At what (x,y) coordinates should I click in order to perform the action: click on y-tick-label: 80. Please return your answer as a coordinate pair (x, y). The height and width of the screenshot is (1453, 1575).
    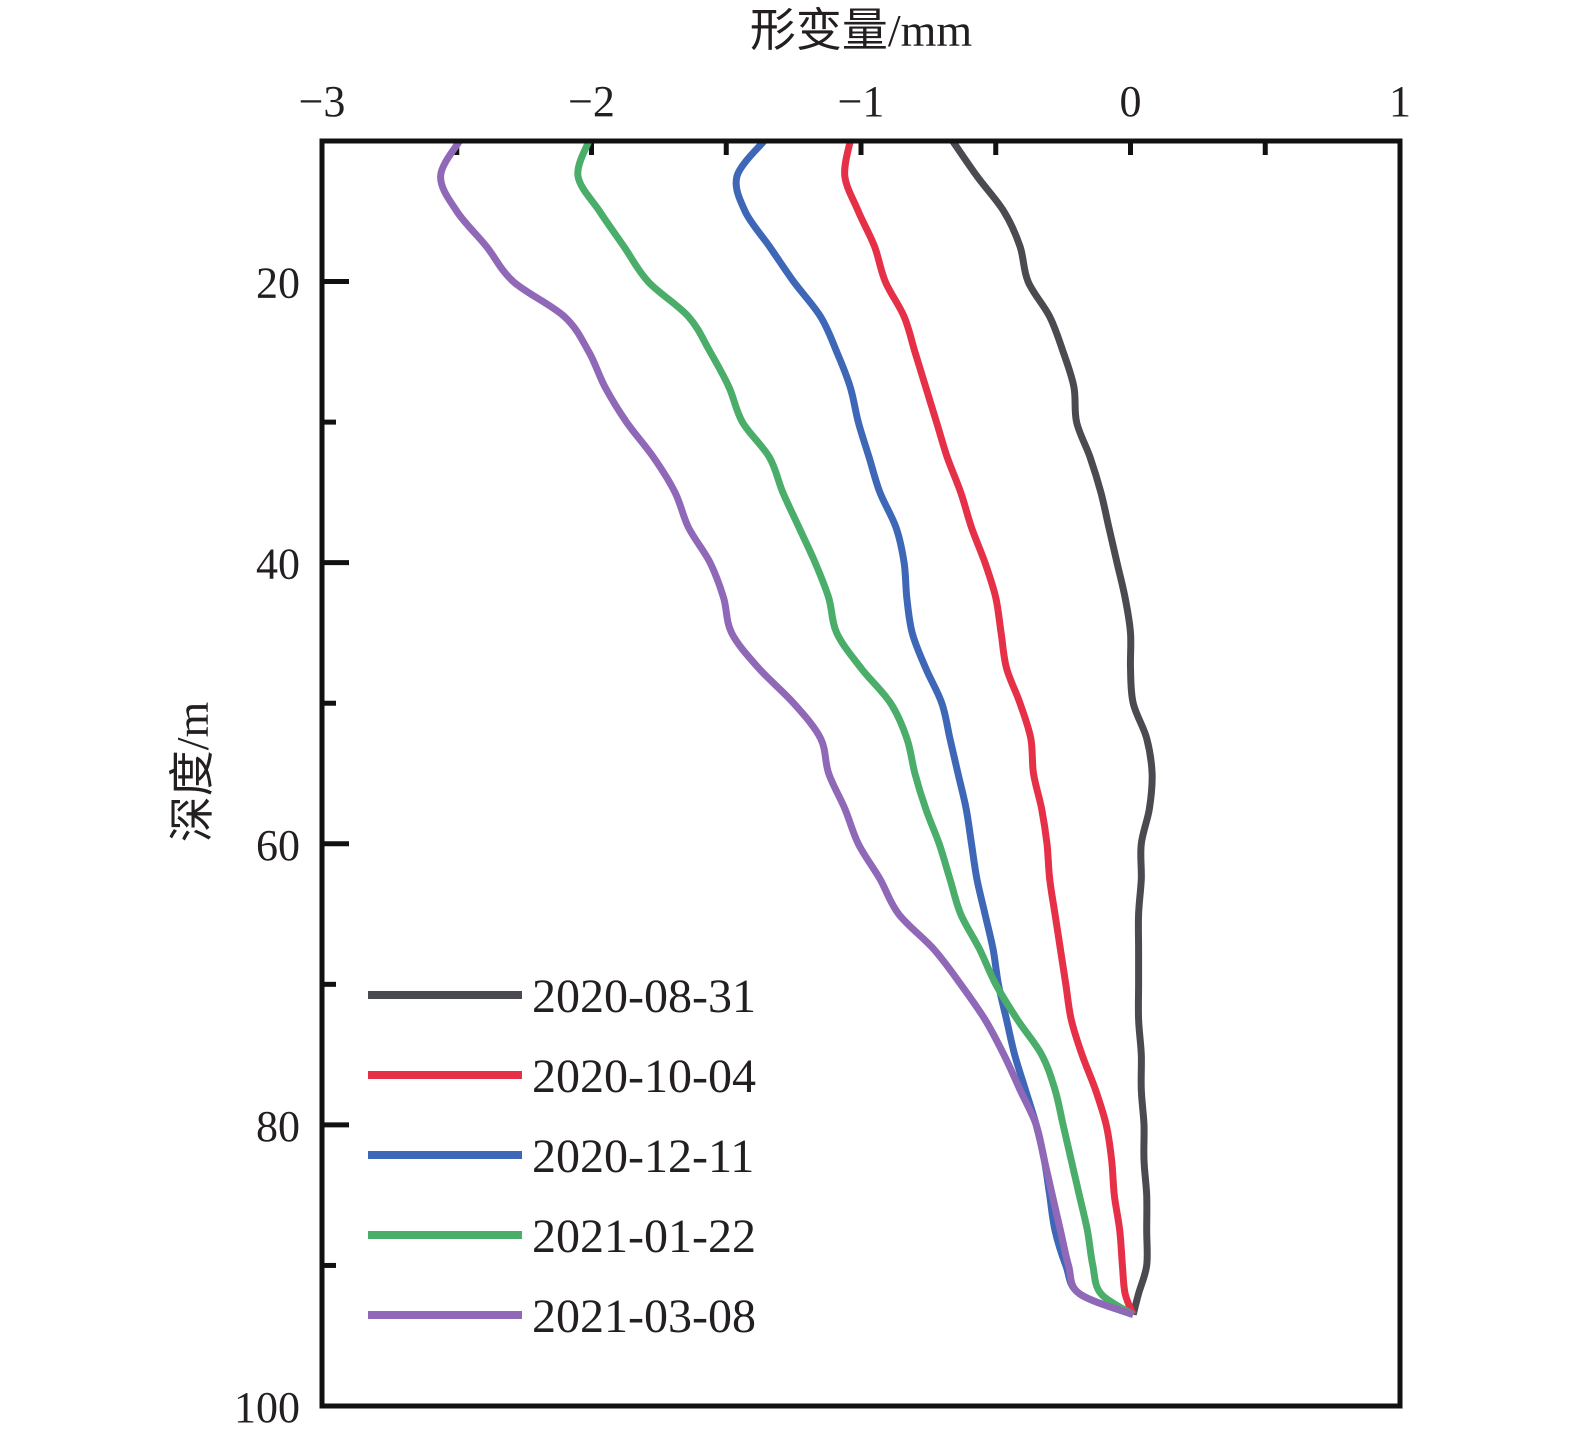
    Looking at the image, I should click on (278, 1126).